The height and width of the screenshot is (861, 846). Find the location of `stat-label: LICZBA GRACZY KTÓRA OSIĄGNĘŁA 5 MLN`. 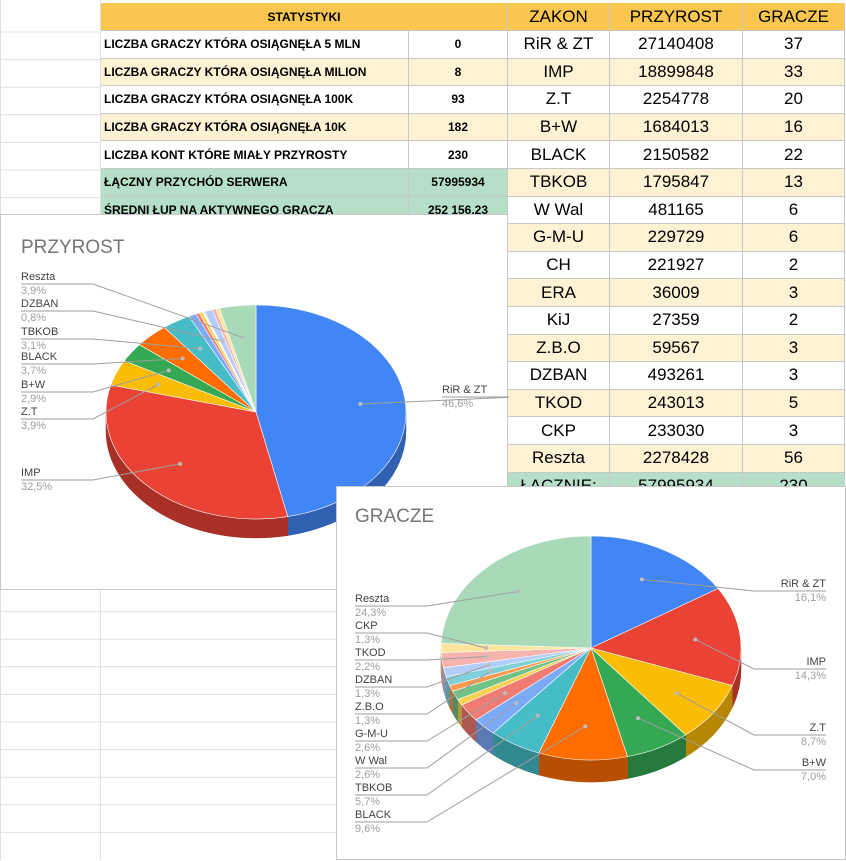

stat-label: LICZBA GRACZY KTÓRA OSIĄGNĘŁA 5 MLN is located at coordinates (255, 45).